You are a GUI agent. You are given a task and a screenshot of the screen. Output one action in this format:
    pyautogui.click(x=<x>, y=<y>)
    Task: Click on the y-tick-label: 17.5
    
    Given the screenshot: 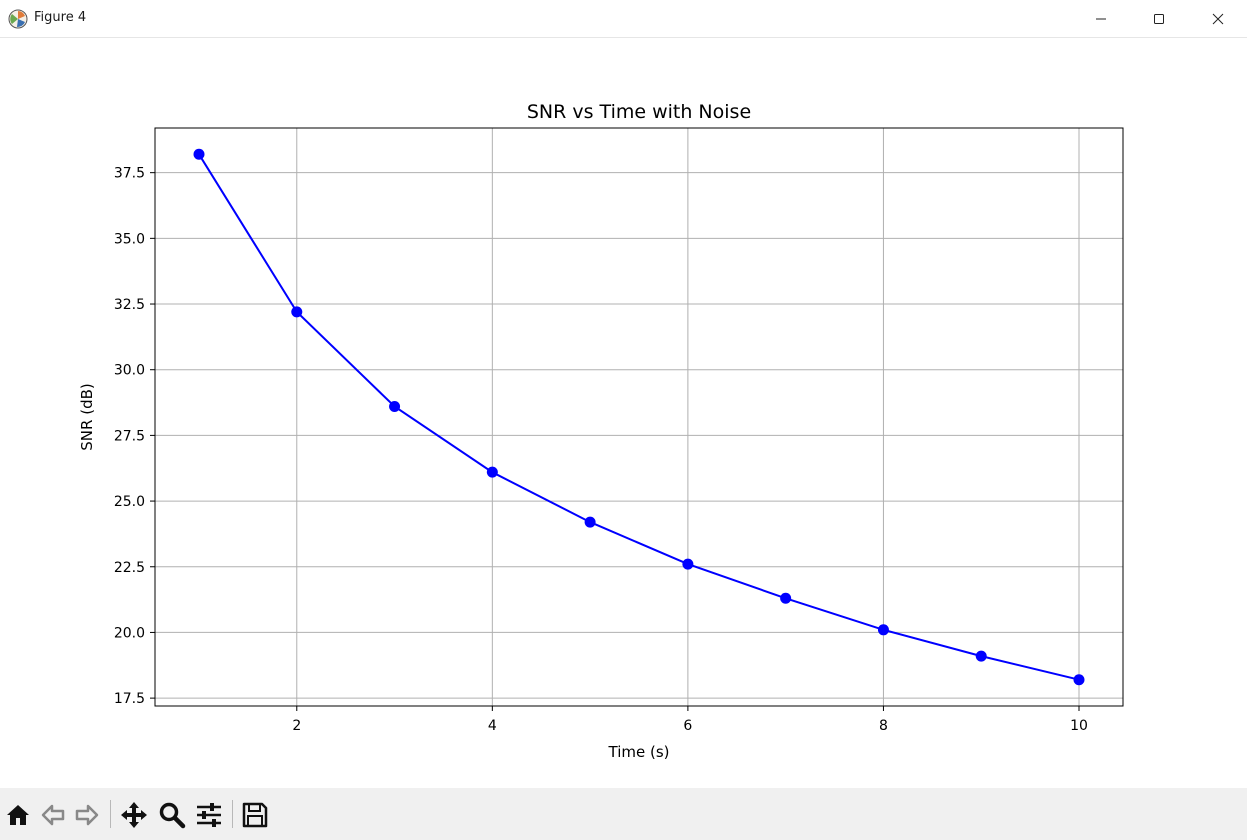 What is the action you would take?
    pyautogui.click(x=129, y=699)
    